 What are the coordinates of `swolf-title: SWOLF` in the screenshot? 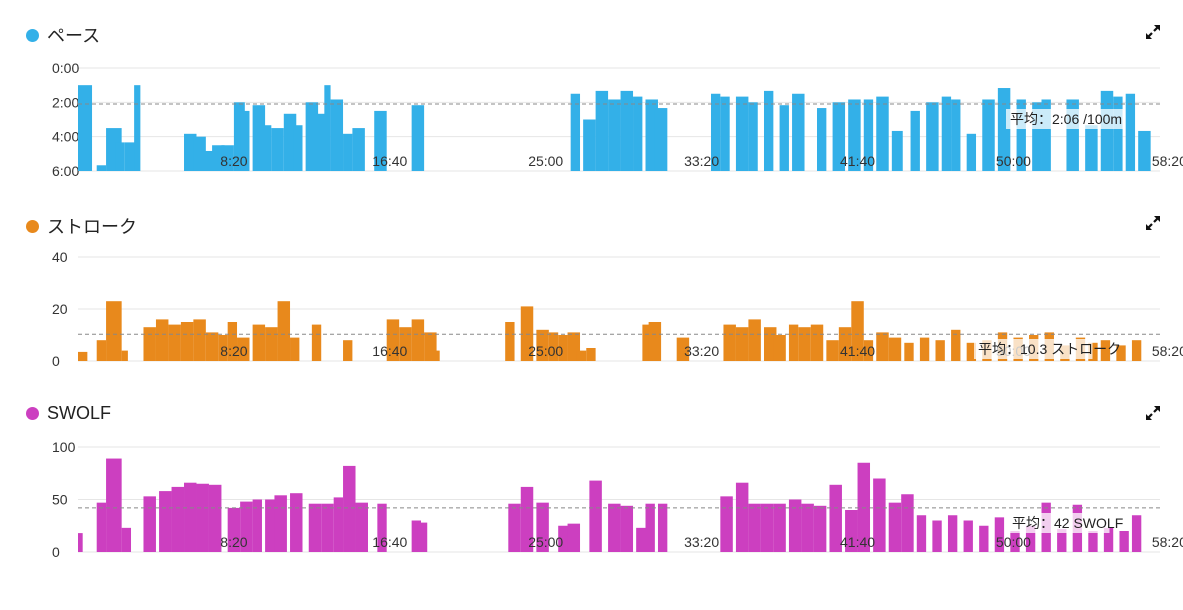 It's located at (68, 413).